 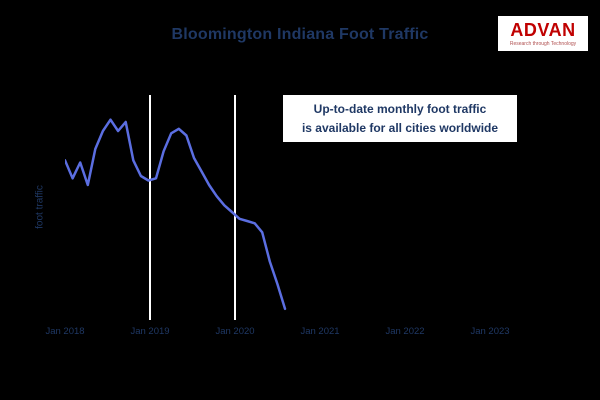 What do you see at coordinates (65, 331) in the screenshot?
I see `x-tick-label: Jan 2018` at bounding box center [65, 331].